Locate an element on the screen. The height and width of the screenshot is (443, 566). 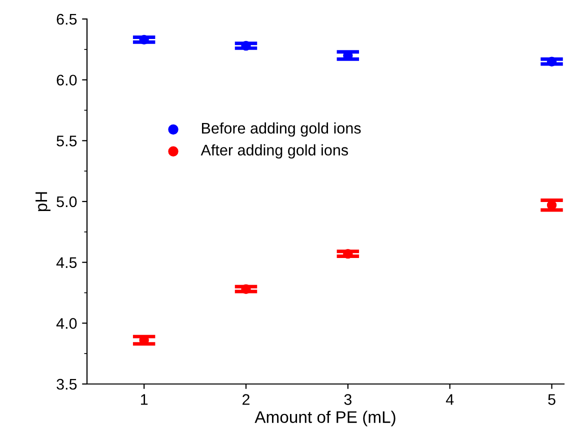
y-tick-label: 4.5 is located at coordinates (66, 262).